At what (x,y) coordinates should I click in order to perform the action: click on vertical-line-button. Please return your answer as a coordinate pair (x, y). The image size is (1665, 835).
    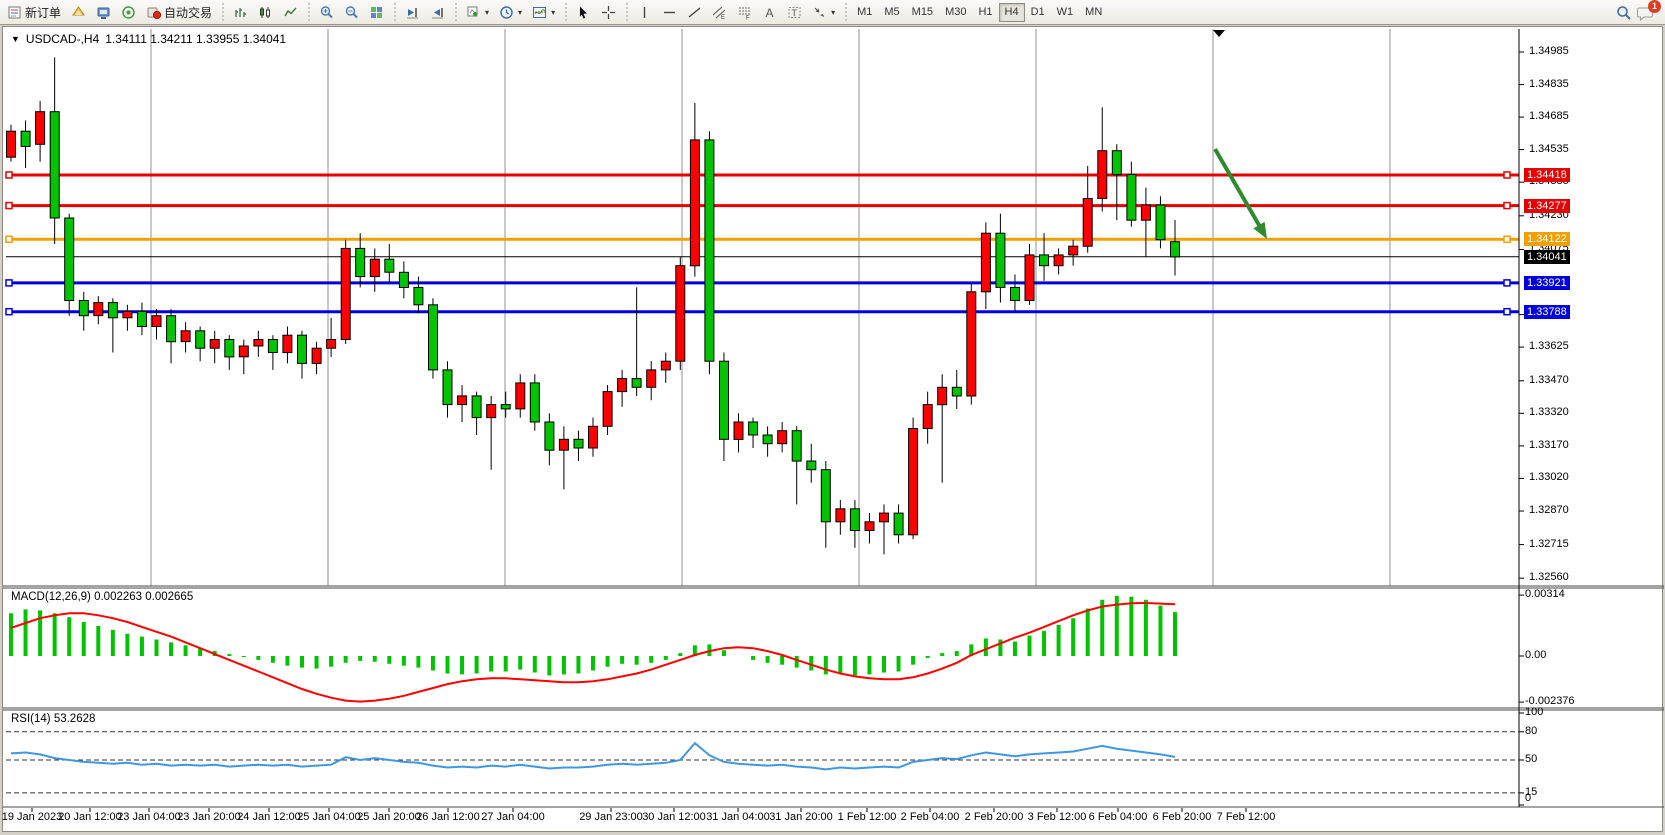
    Looking at the image, I should click on (644, 12).